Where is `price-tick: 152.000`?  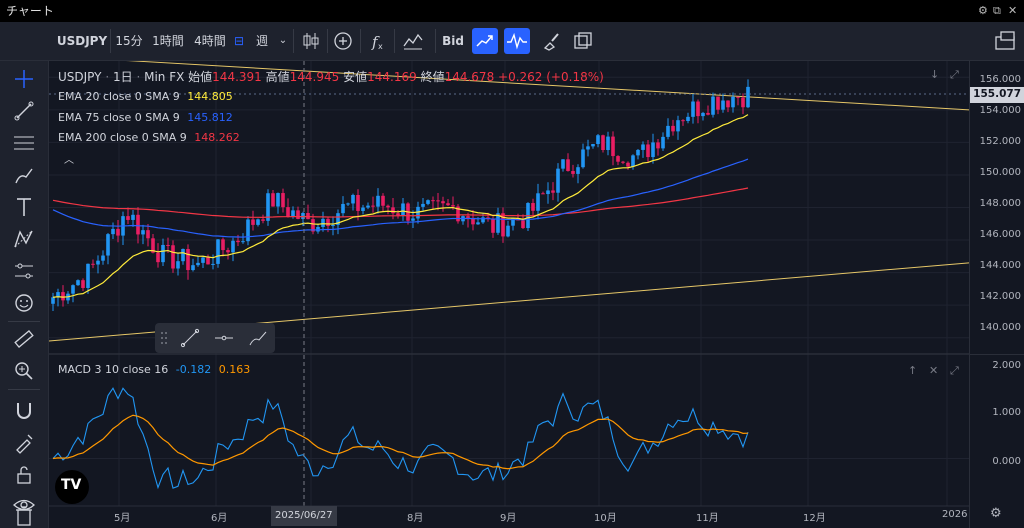
price-tick: 152.000 is located at coordinates (1000, 141).